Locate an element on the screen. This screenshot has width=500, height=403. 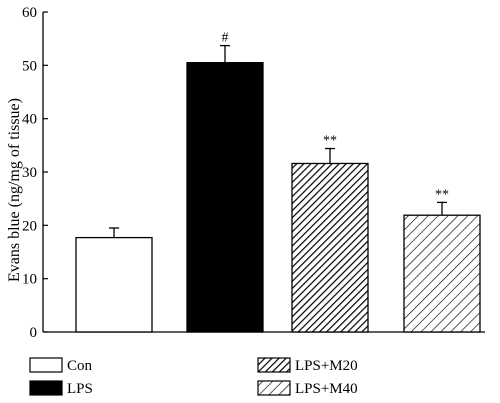
y-tick-label: 40 is located at coordinates (29, 120).